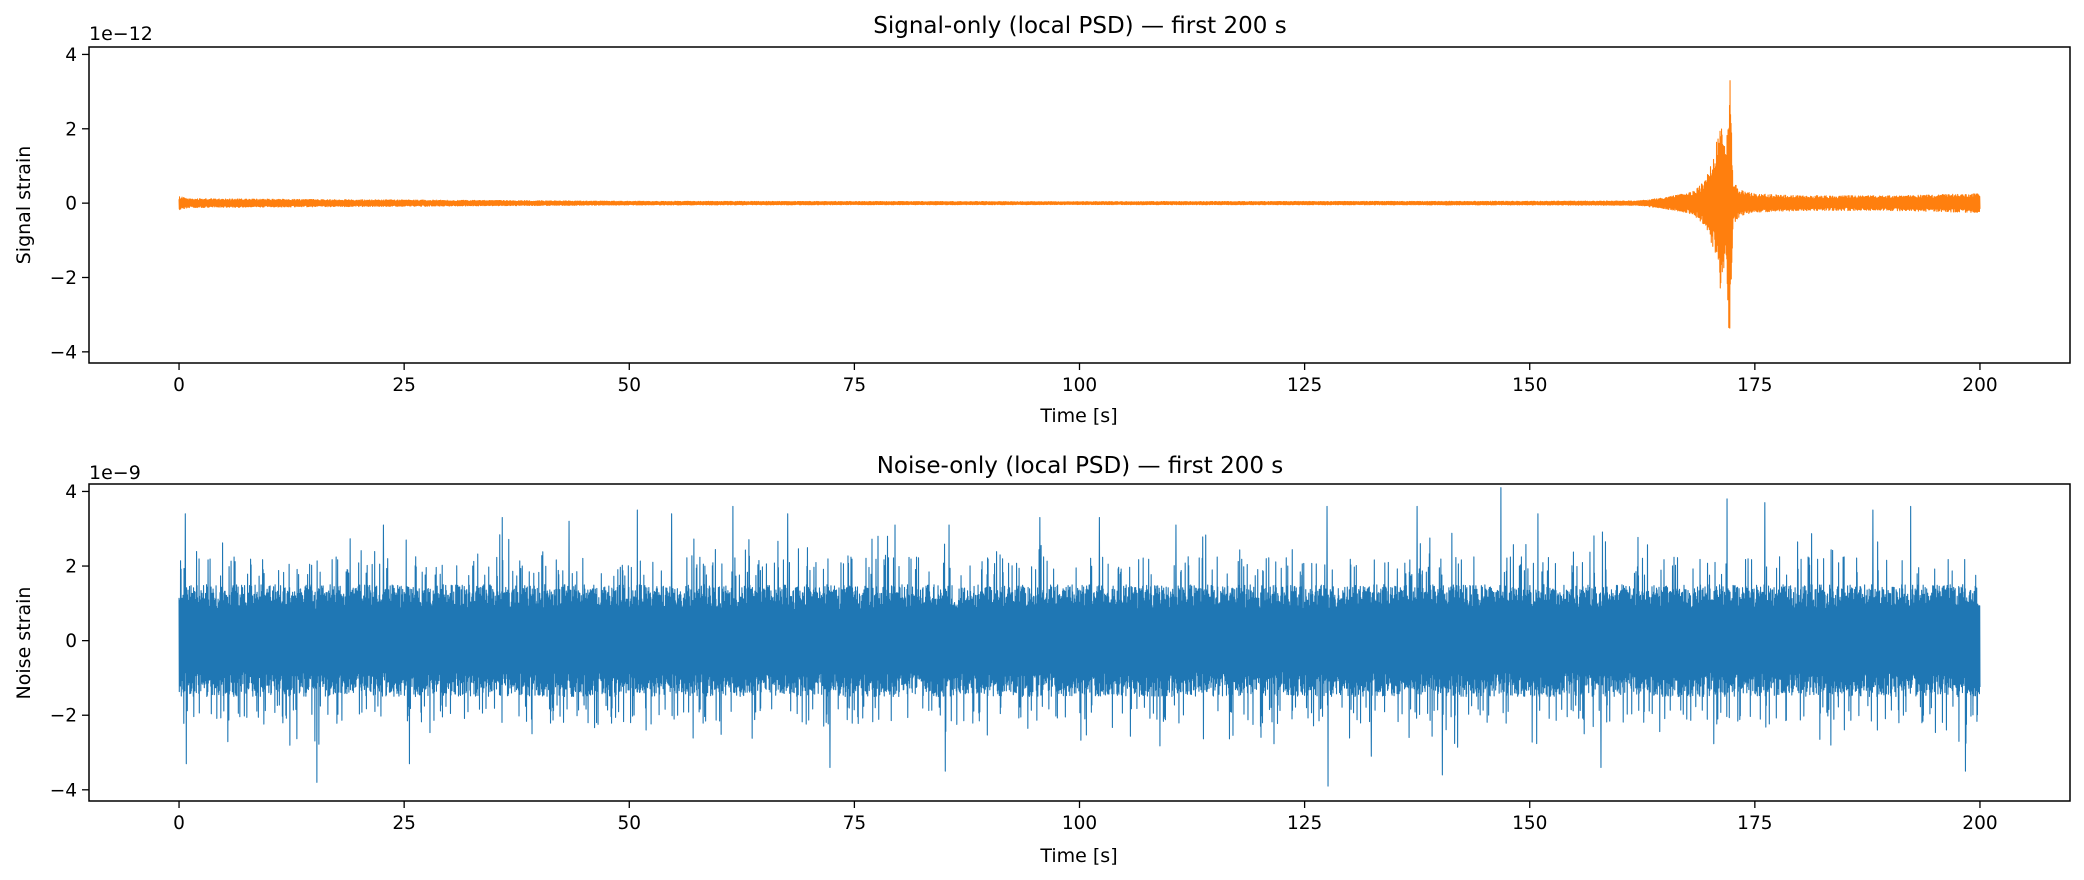  I want to click on noise-x-tick-label: 175, so click(1754, 823).